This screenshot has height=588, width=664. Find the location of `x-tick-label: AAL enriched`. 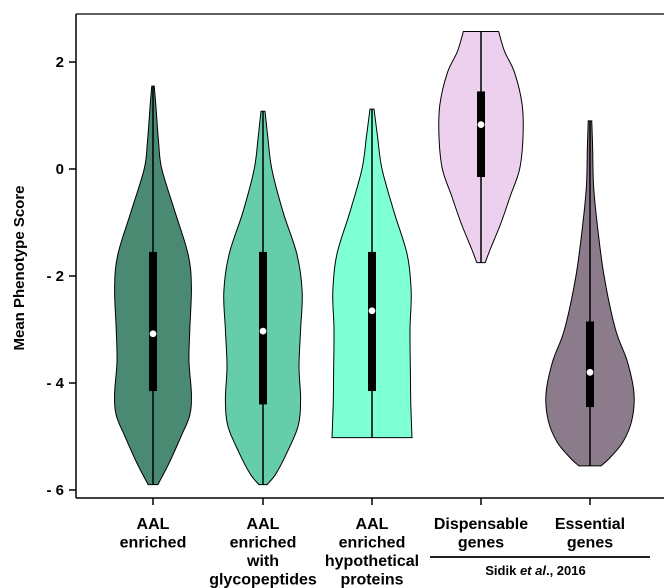

x-tick-label: AAL enriched is located at coordinates (153, 534).